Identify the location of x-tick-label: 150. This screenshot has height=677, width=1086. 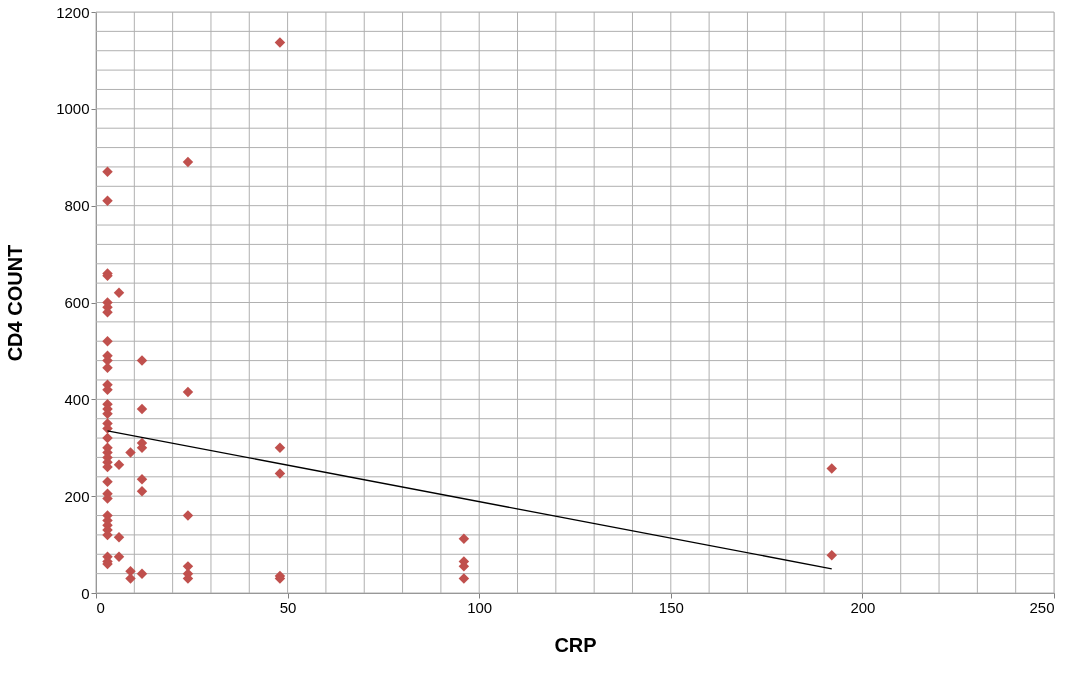
(671, 607).